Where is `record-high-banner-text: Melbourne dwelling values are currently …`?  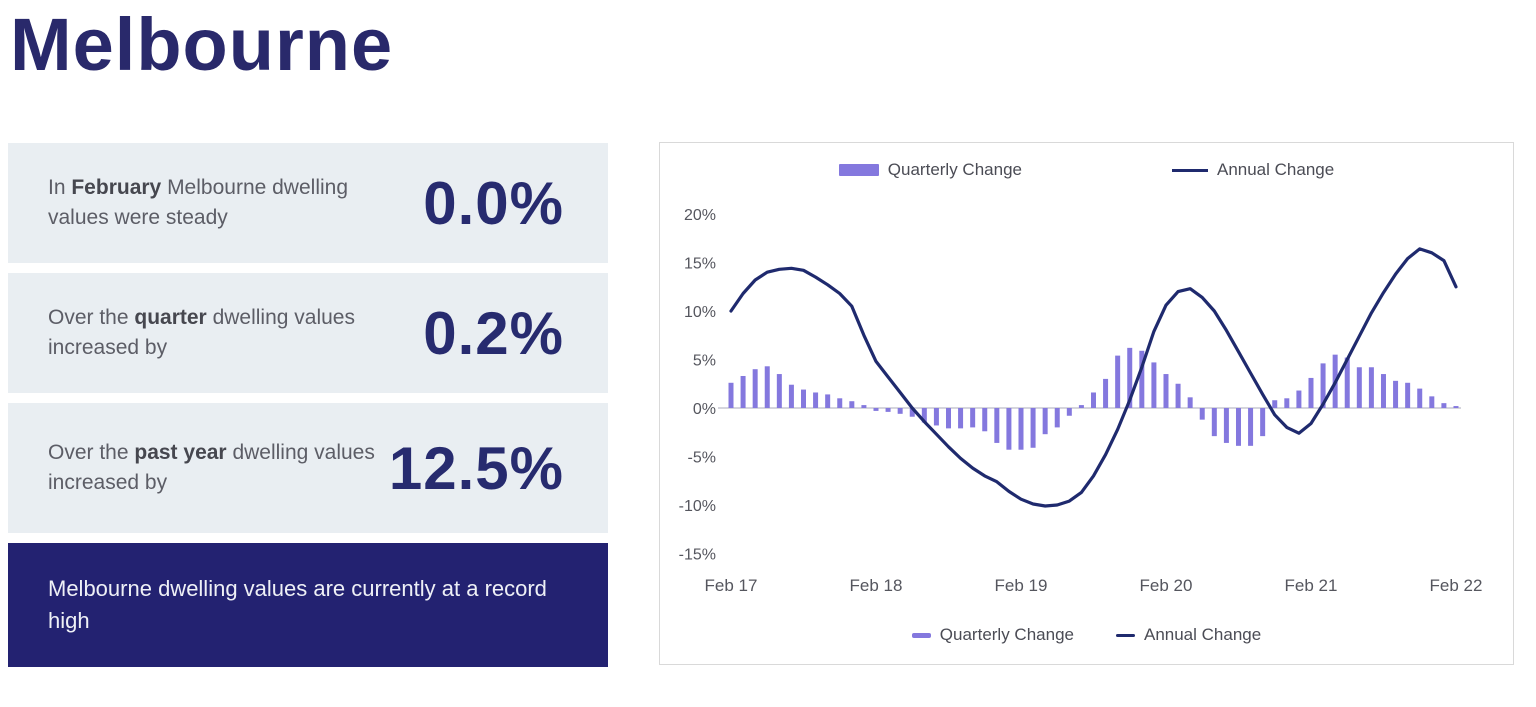
record-high-banner-text: Melbourne dwelling values are currently … is located at coordinates (297, 604).